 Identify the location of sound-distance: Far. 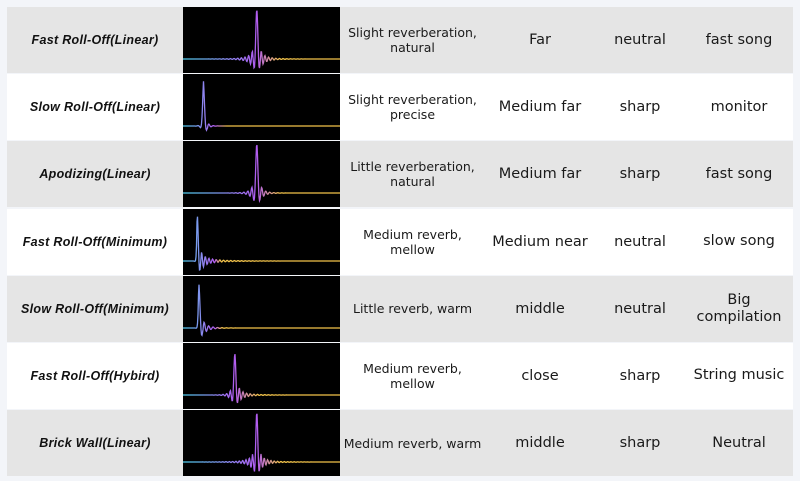
(540, 40).